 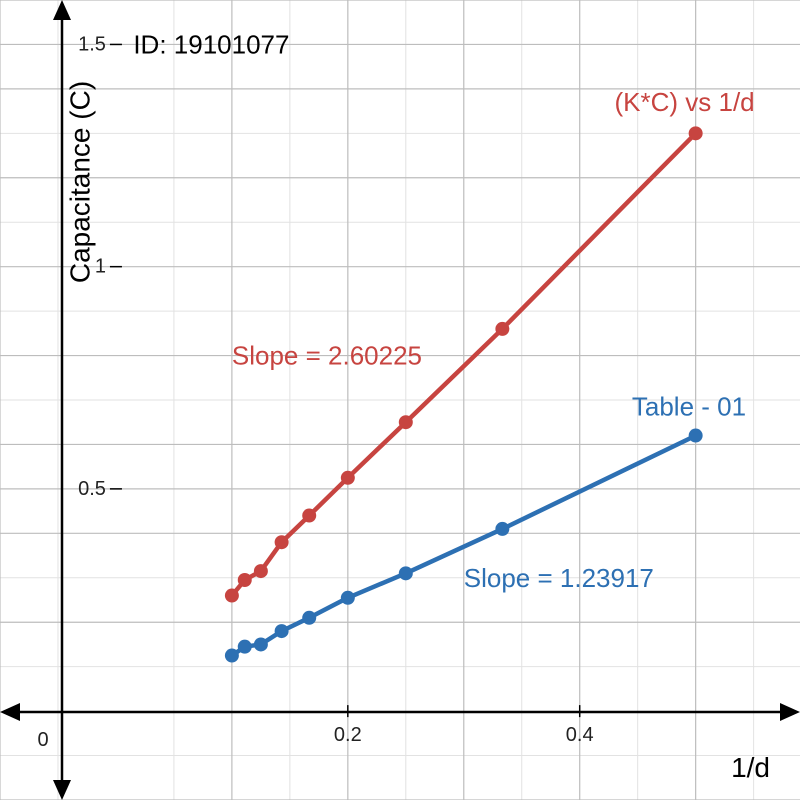 I want to click on y-axis-title: Capacitance (C), so click(x=80, y=182).